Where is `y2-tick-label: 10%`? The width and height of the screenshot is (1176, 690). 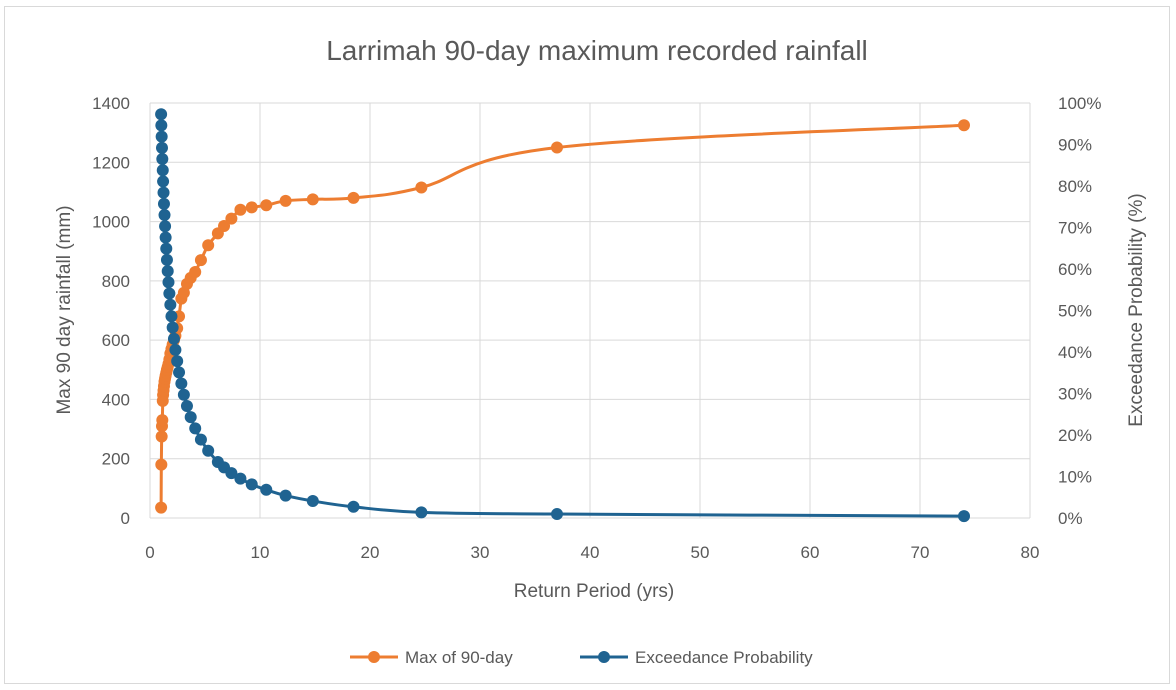 y2-tick-label: 10% is located at coordinates (1075, 477).